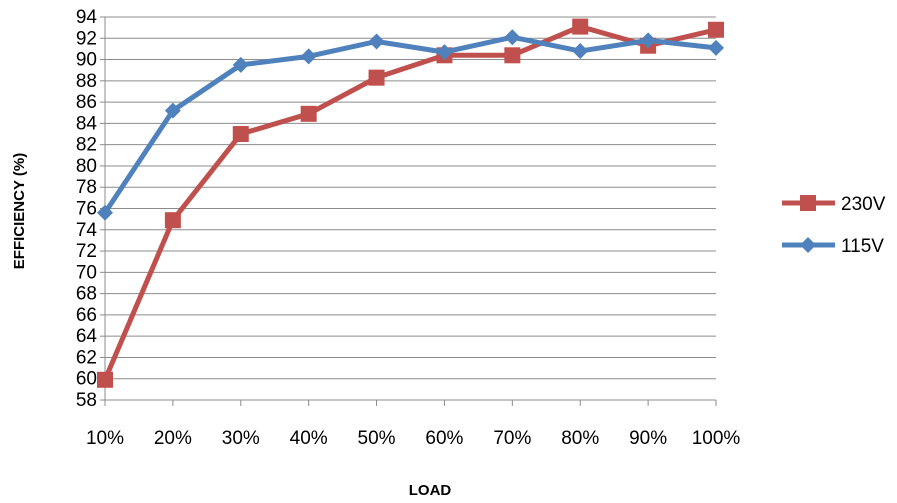 This screenshot has width=897, height=503. Describe the element at coordinates (862, 246) in the screenshot. I see `legend-label: 115V` at that location.